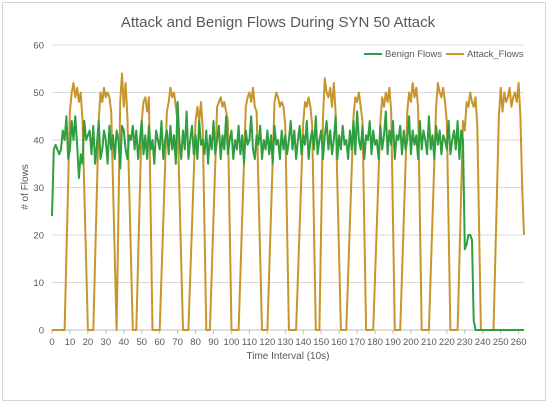  I want to click on x-tick-label: 110, so click(249, 342).